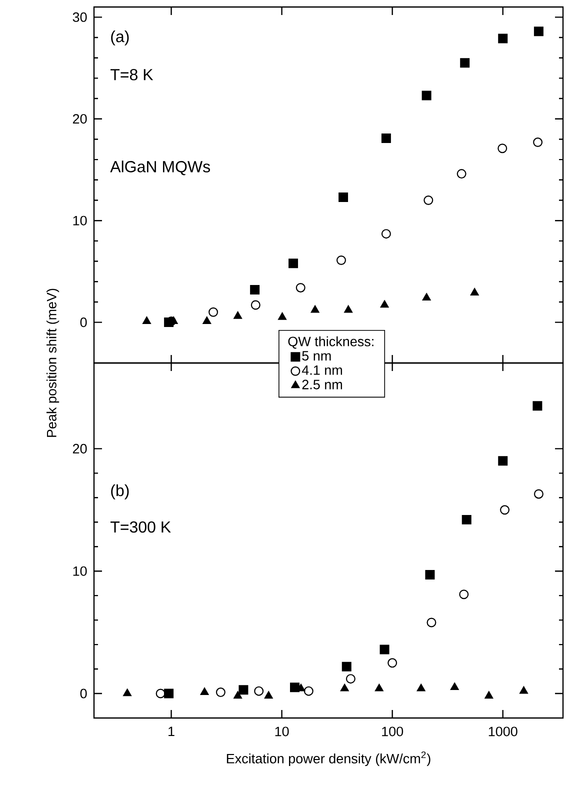  I want to click on legend-label: 4.1 nm, so click(322, 370).